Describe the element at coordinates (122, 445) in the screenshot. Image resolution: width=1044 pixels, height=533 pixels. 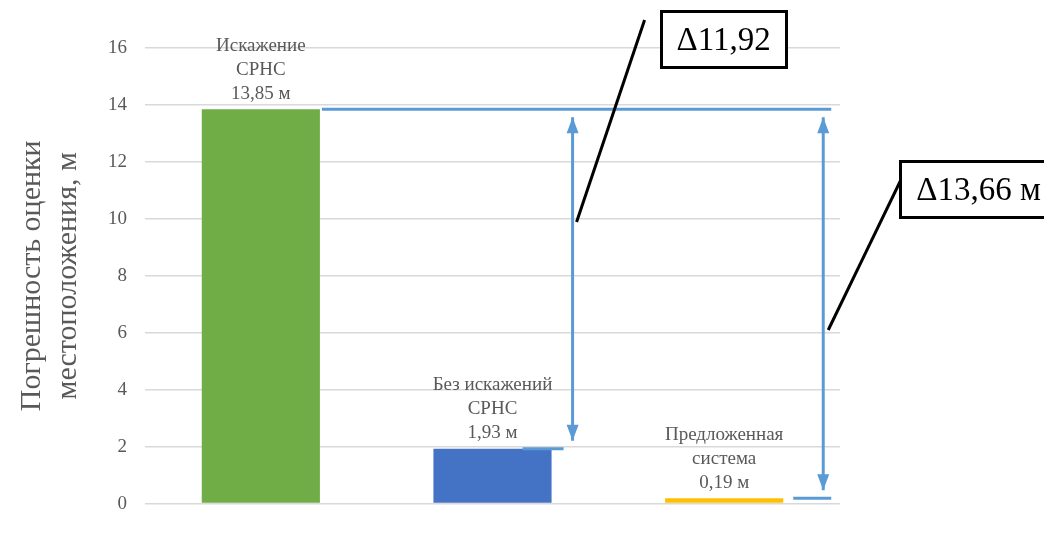
I see `y-tick-label: 2` at that location.